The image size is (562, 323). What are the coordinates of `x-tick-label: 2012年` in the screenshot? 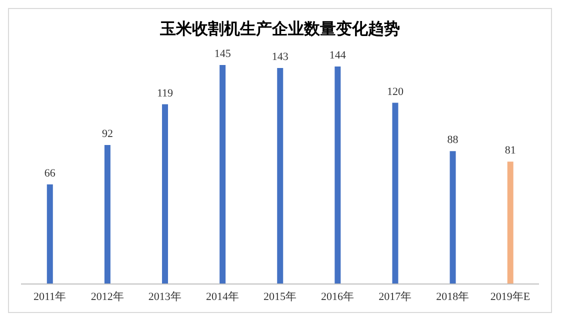 It's located at (107, 296).